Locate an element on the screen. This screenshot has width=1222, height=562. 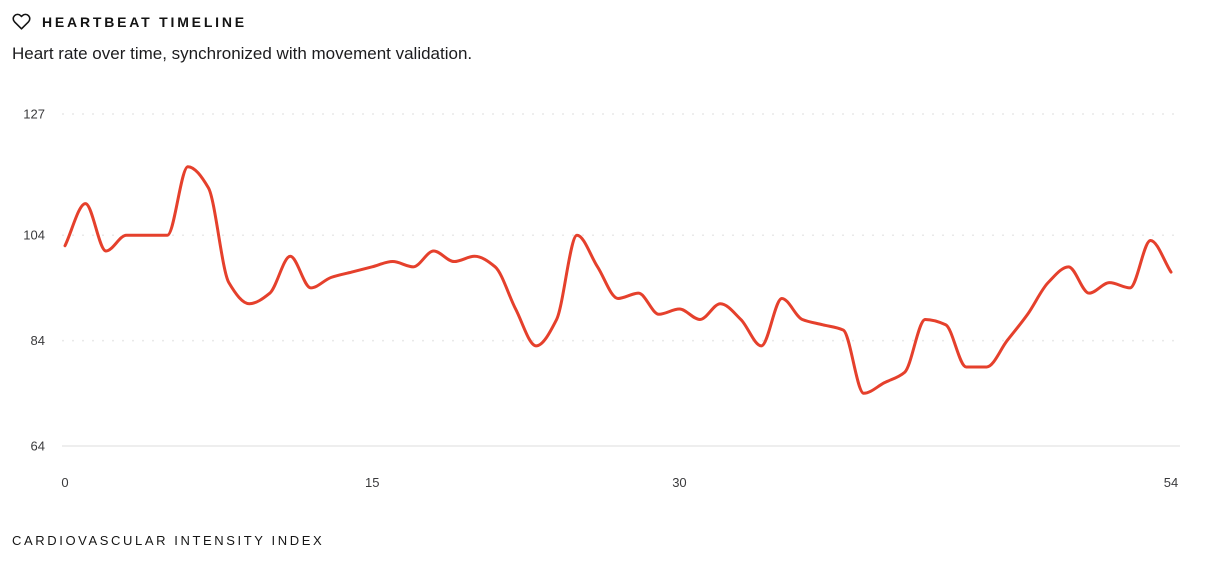
x-axis-tick-54: 54 is located at coordinates (1171, 482).